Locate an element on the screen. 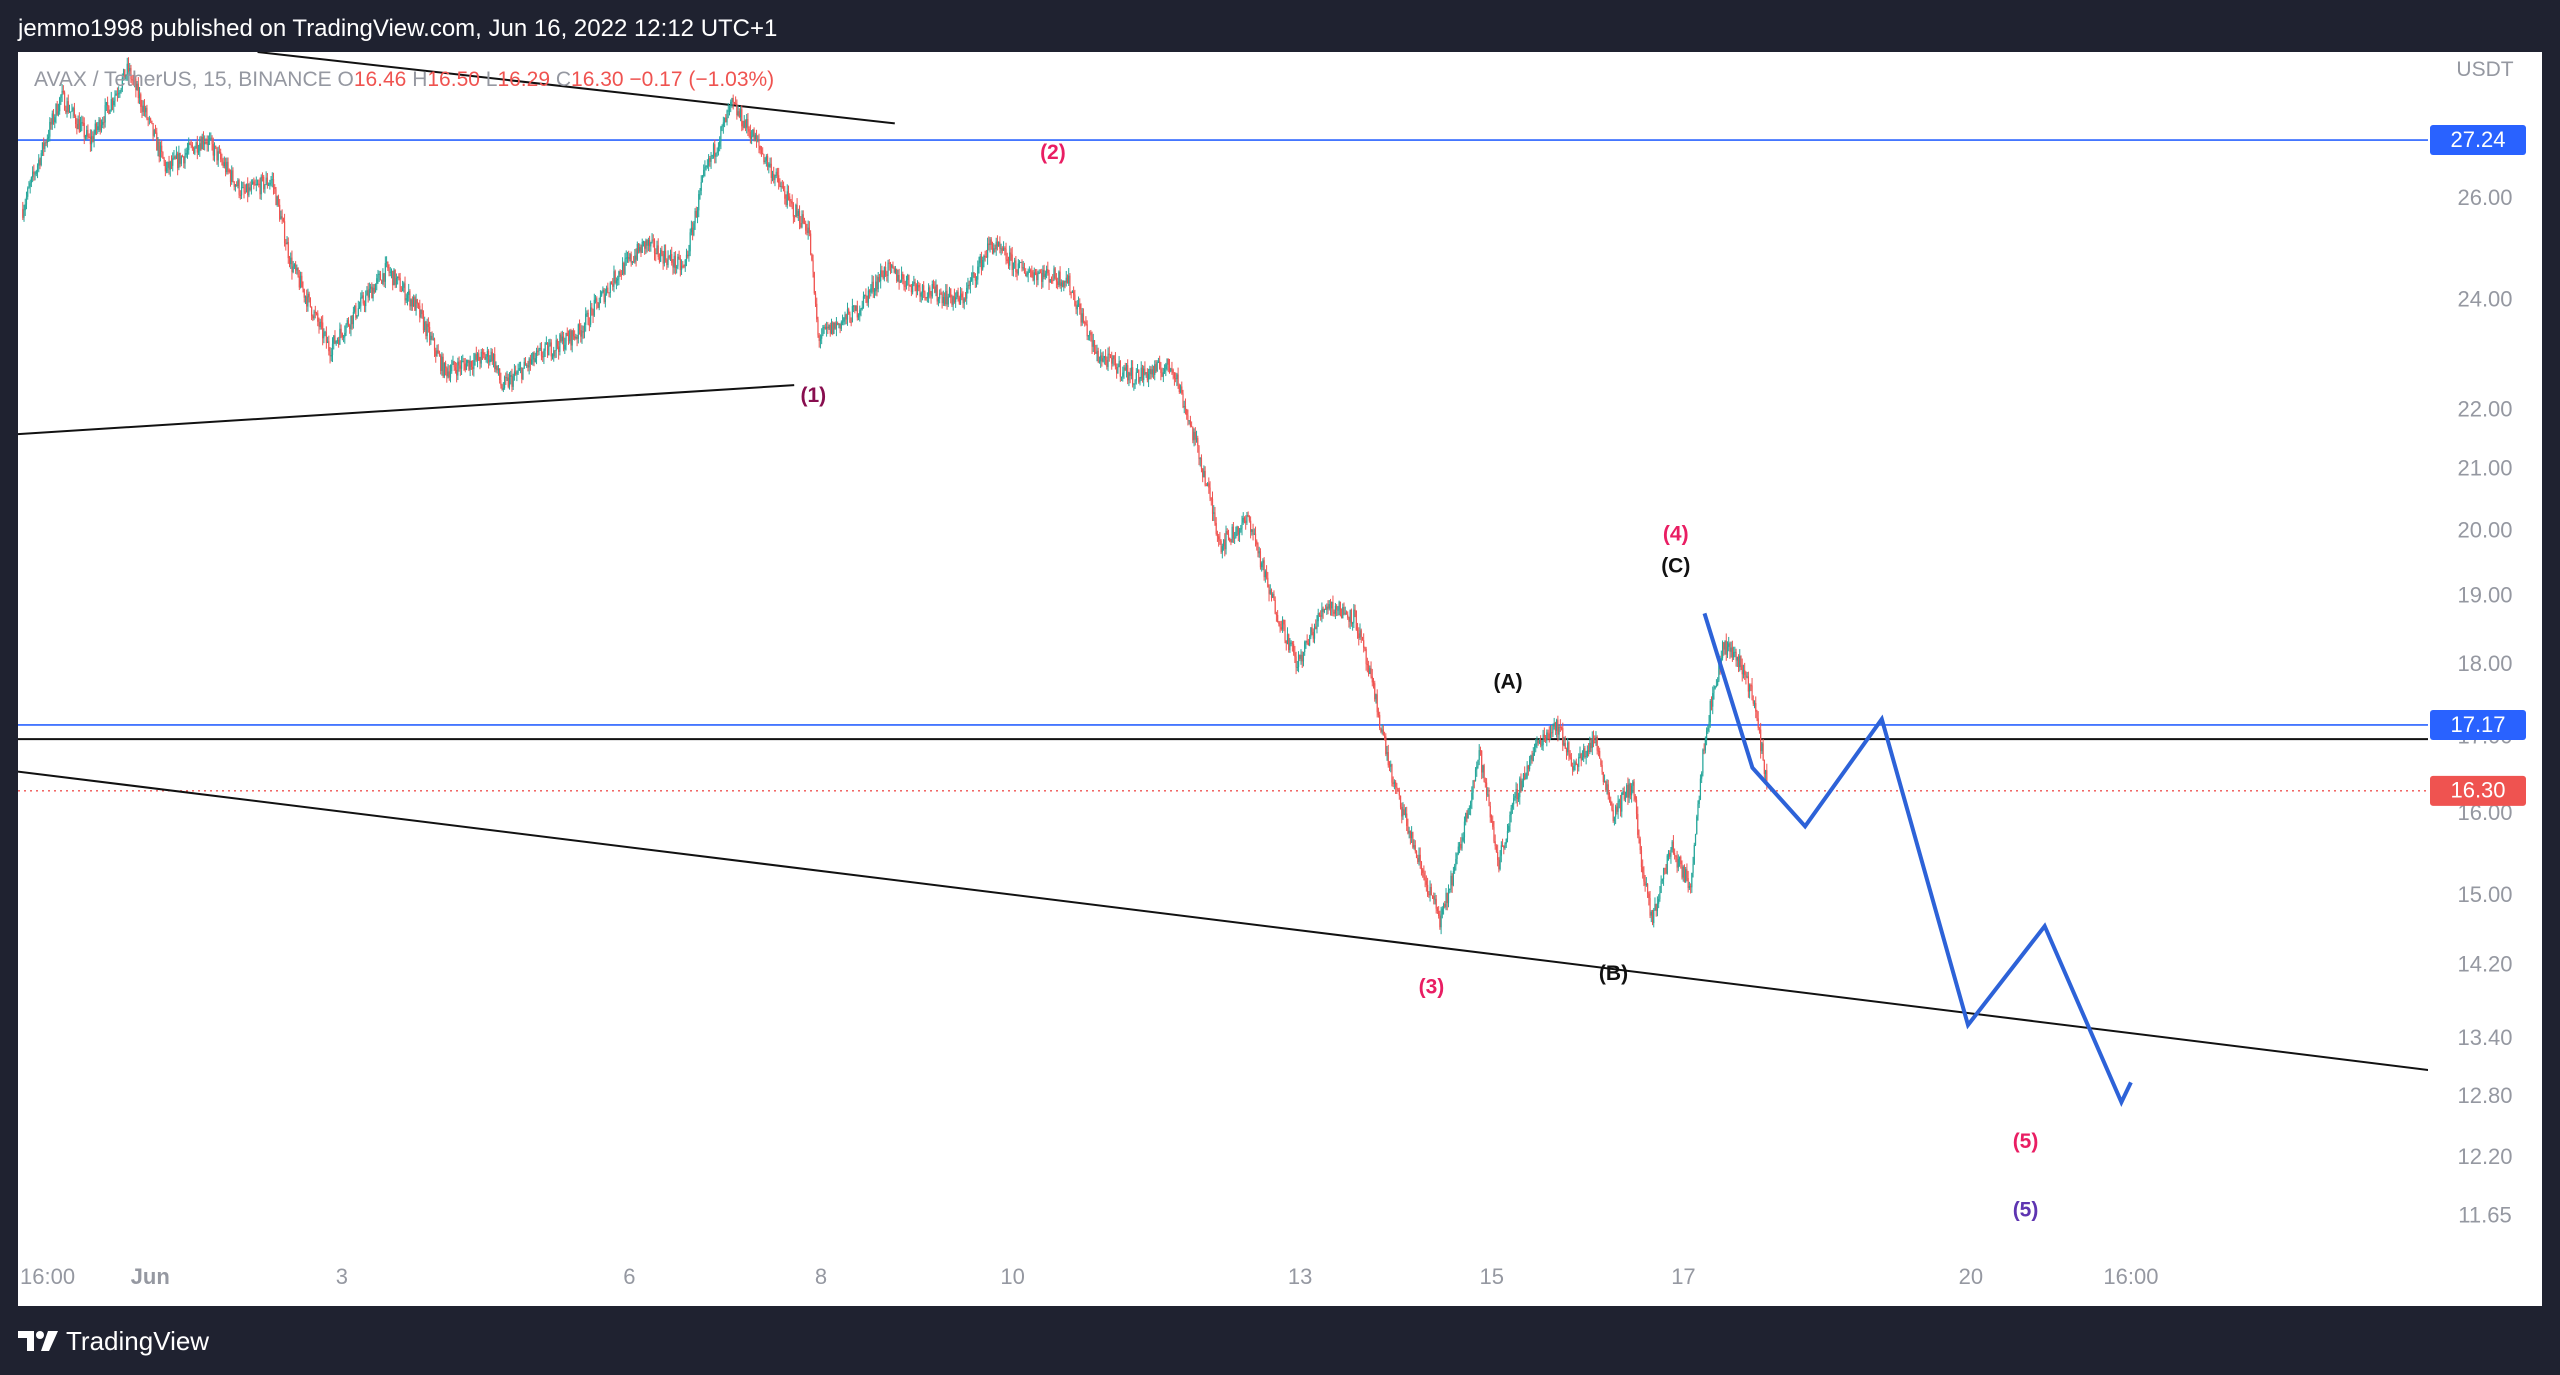  tradingview-logo: TradingView is located at coordinates (113, 1341).